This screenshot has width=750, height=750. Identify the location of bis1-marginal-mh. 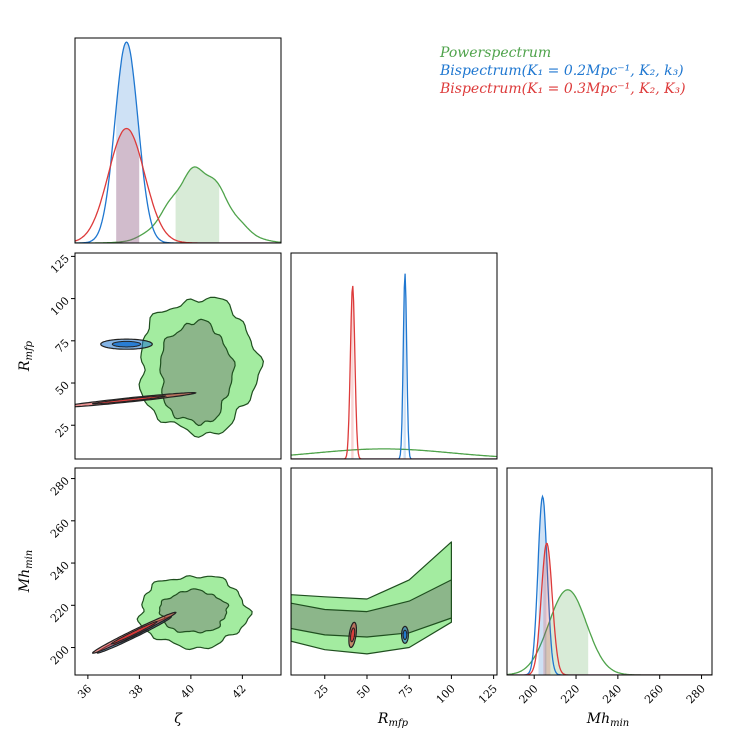
(609, 584).